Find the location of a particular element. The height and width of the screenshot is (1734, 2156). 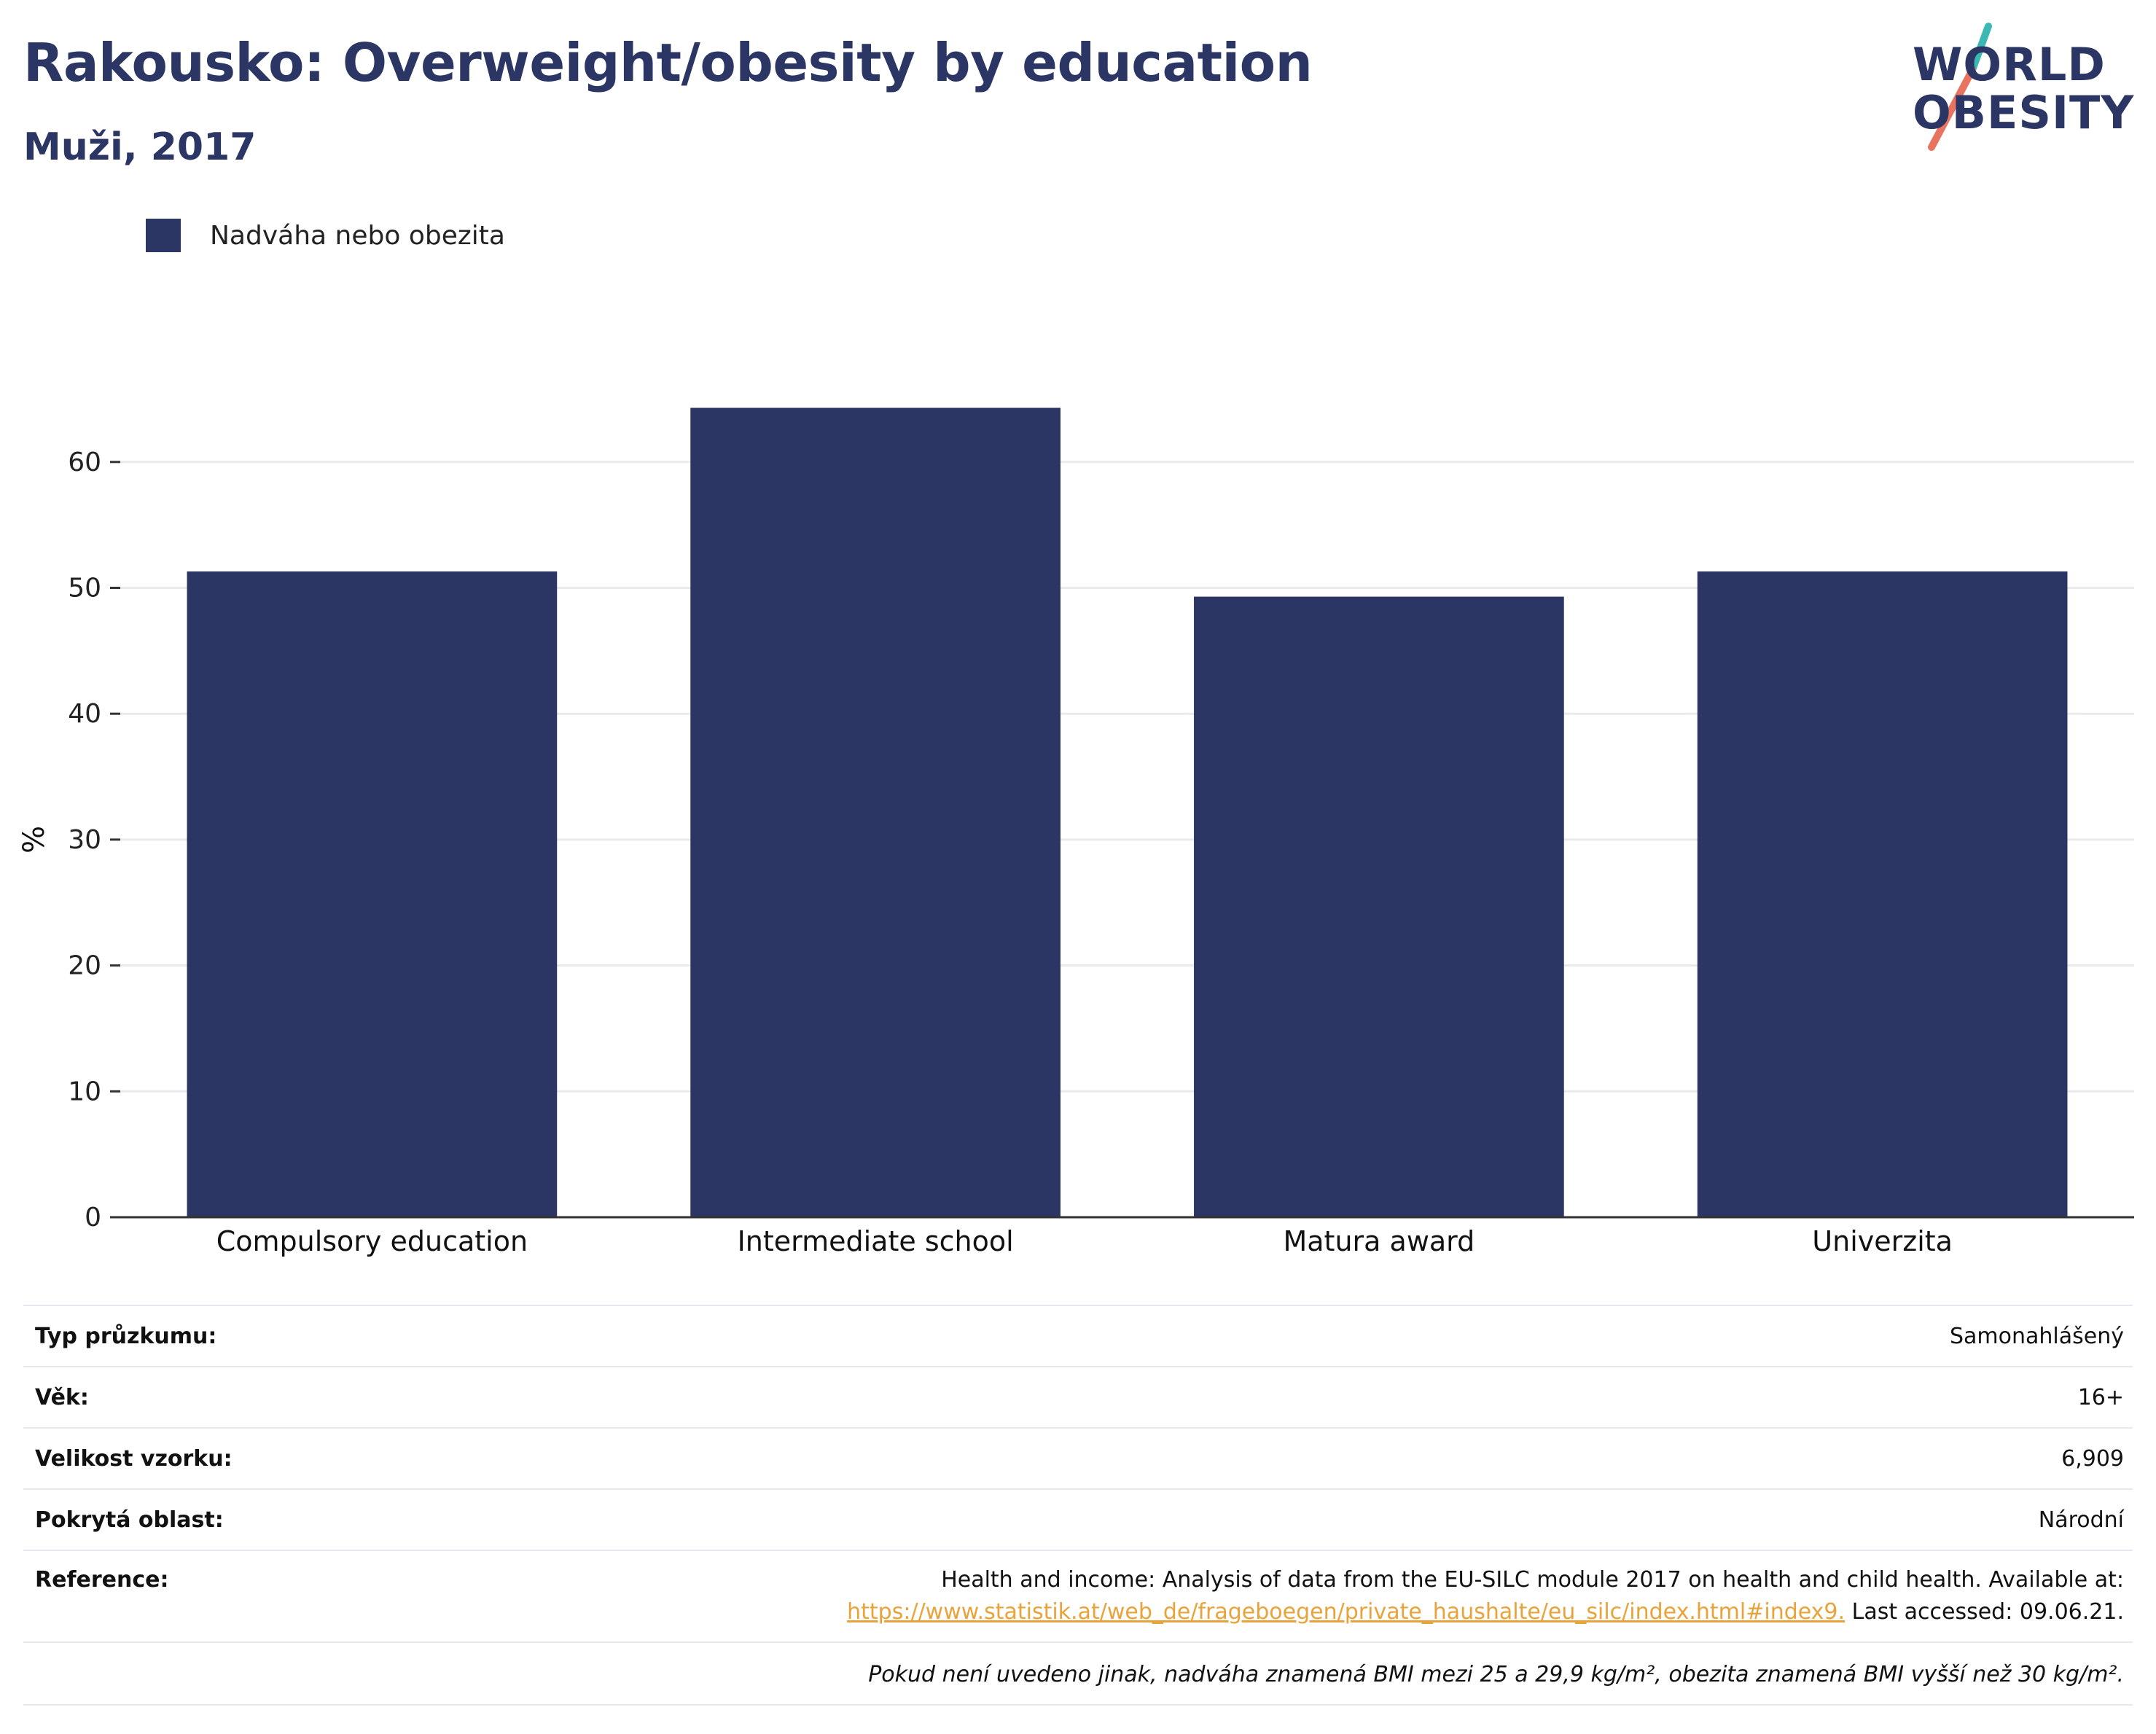

x-tick-label-3: Matura award is located at coordinates (1379, 1241).